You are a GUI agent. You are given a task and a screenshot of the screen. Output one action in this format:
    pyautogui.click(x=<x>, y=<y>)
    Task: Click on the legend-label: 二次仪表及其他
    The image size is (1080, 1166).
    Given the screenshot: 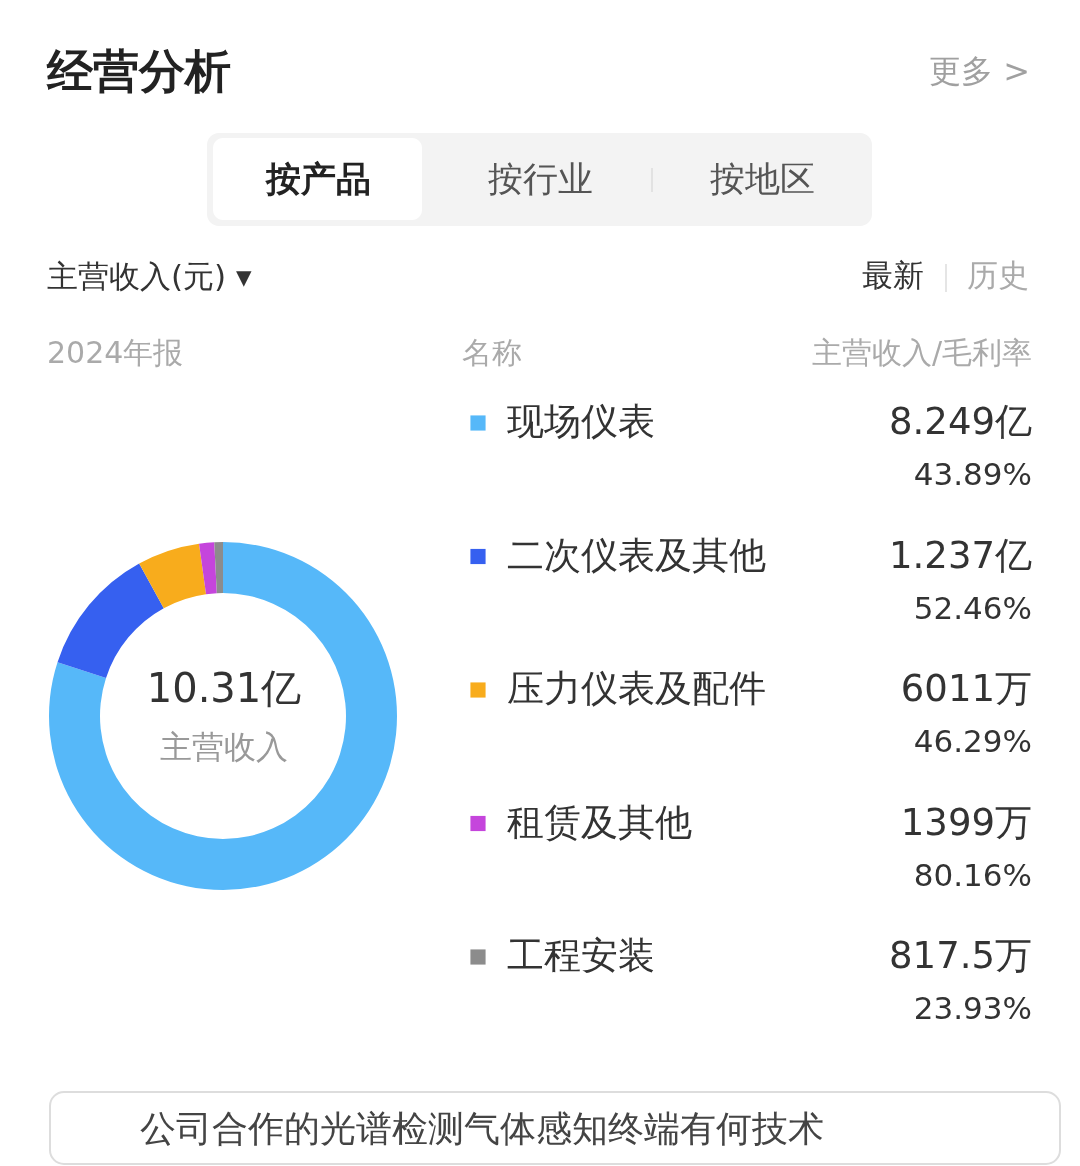 What is the action you would take?
    pyautogui.click(x=636, y=555)
    